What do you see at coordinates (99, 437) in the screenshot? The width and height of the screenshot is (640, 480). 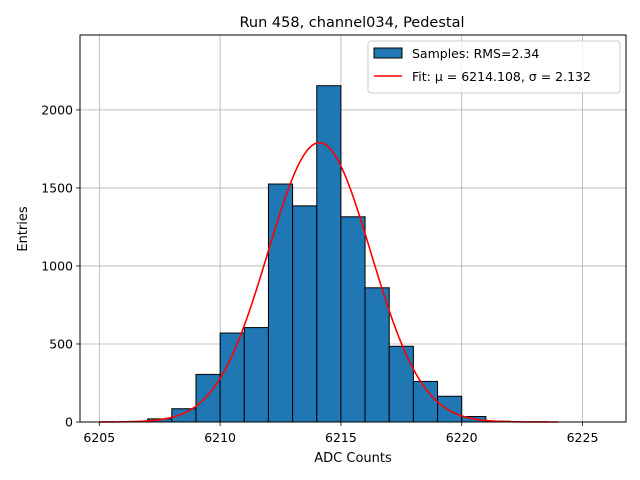 I see `x-tick-label: 6205` at bounding box center [99, 437].